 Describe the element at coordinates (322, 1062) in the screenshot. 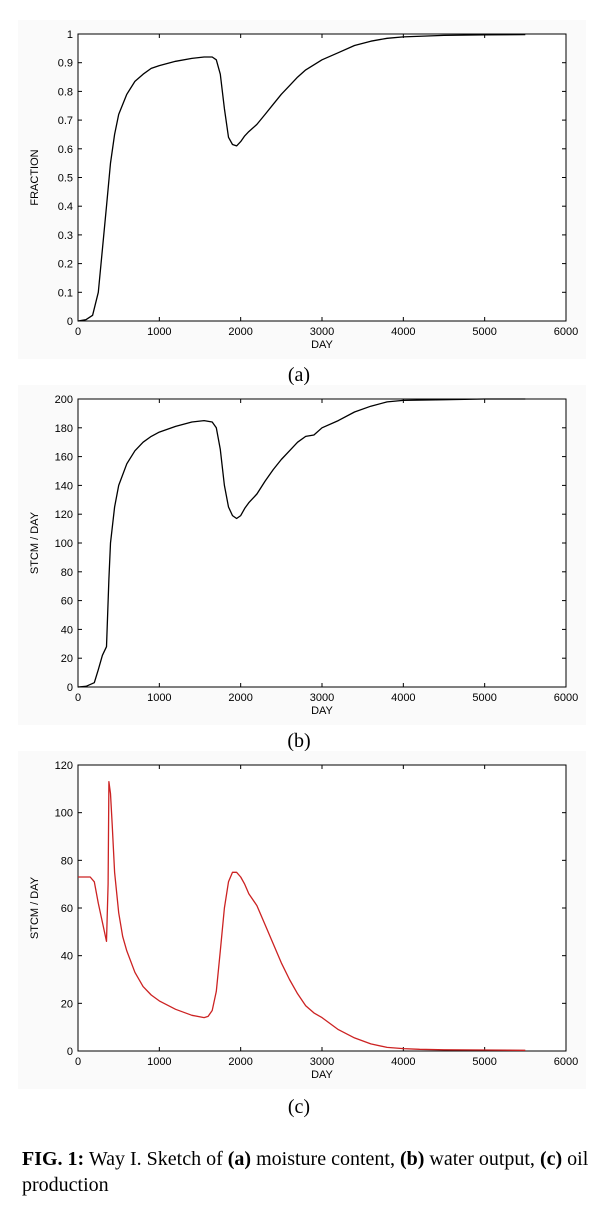

I see `chart-c-xtick-label: 3000` at that location.